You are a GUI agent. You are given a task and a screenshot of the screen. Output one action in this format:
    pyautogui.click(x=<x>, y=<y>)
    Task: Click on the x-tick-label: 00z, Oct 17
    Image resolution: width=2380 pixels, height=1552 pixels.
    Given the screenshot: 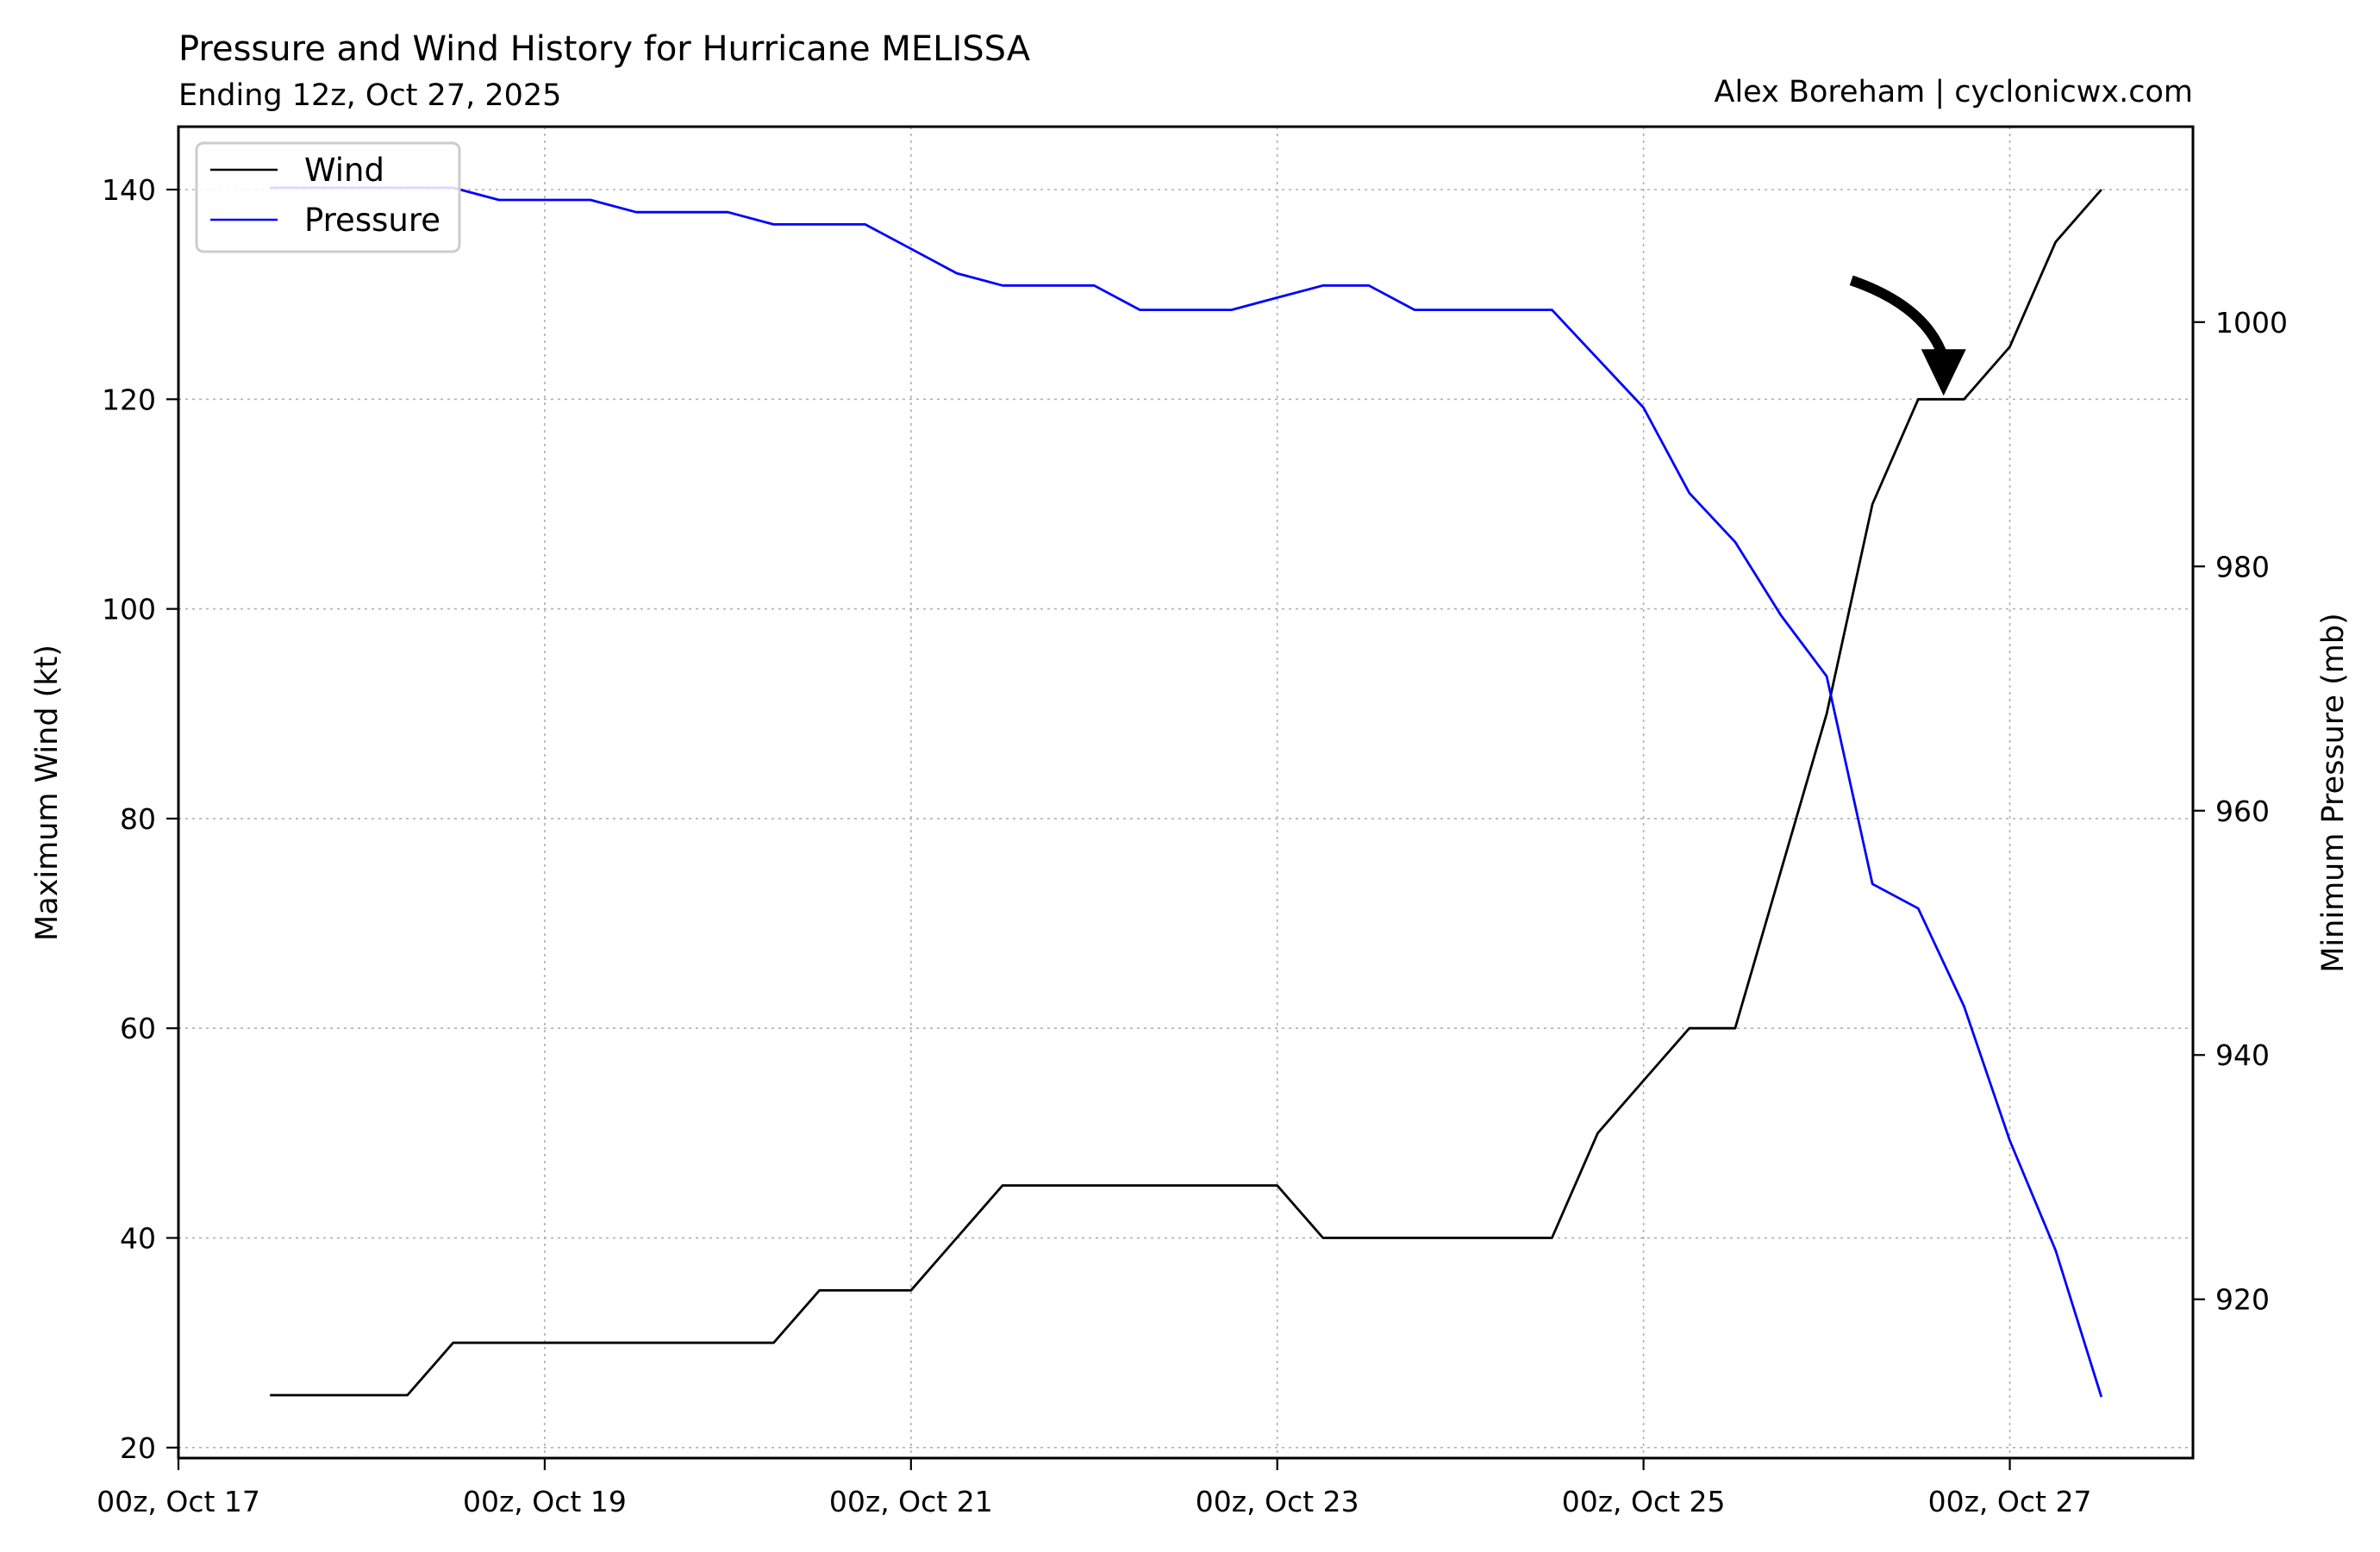 What is the action you would take?
    pyautogui.click(x=179, y=1501)
    